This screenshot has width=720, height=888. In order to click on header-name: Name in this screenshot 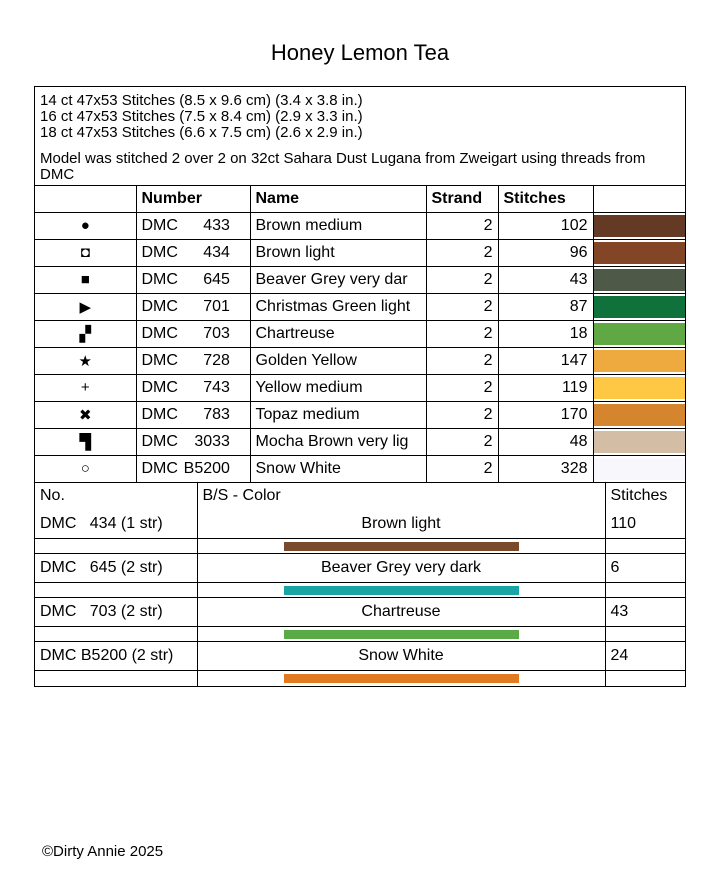, I will do `click(338, 199)`.